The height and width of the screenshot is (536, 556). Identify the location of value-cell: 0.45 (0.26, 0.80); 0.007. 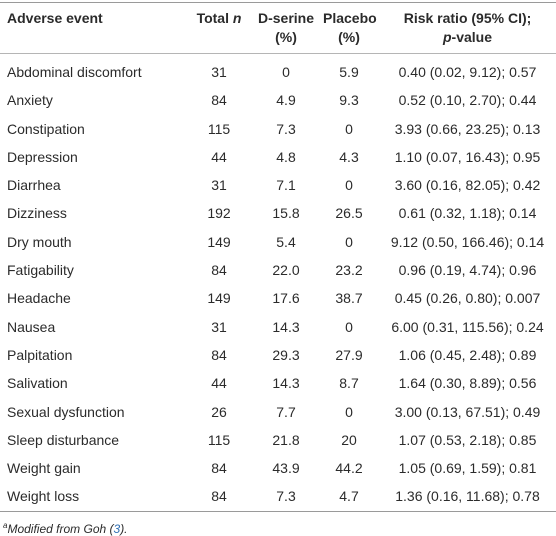
(467, 298).